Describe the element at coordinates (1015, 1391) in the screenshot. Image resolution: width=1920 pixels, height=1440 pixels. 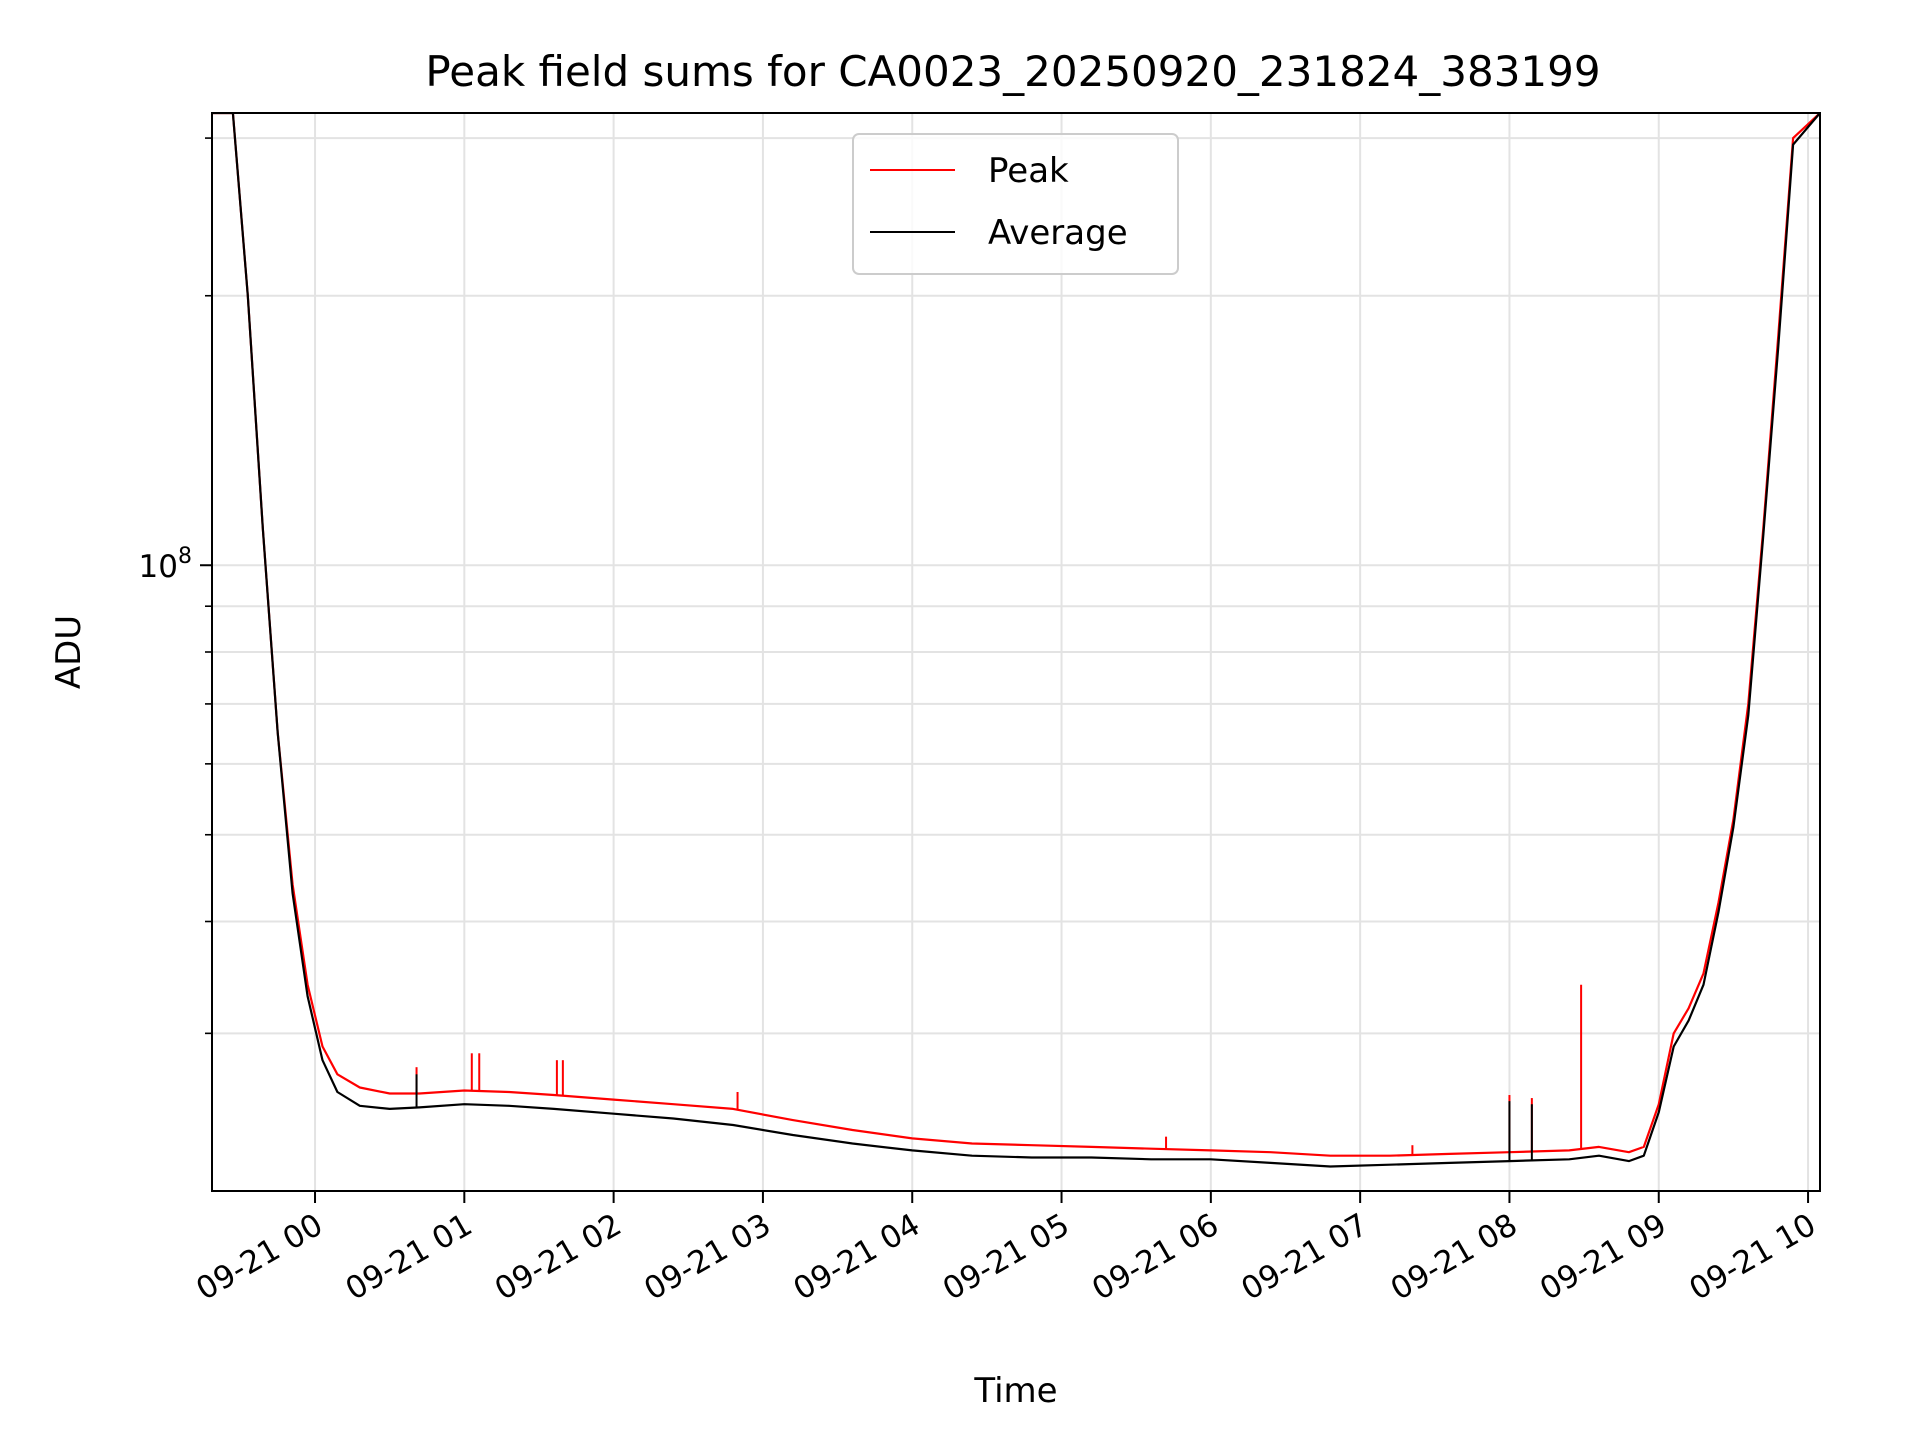
I see `x-axis-title: Time` at that location.